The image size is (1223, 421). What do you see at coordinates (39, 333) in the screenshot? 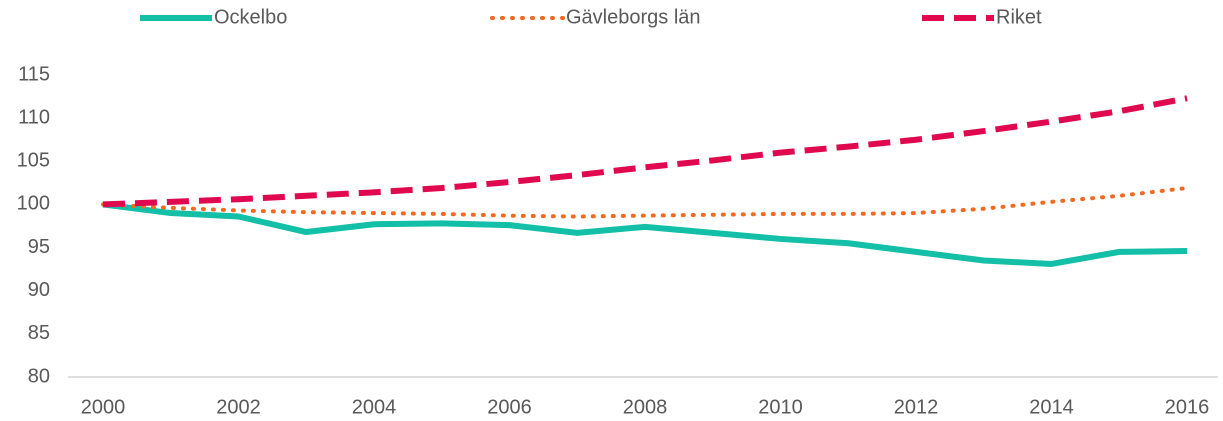
I see `y-tick-label: 85` at bounding box center [39, 333].